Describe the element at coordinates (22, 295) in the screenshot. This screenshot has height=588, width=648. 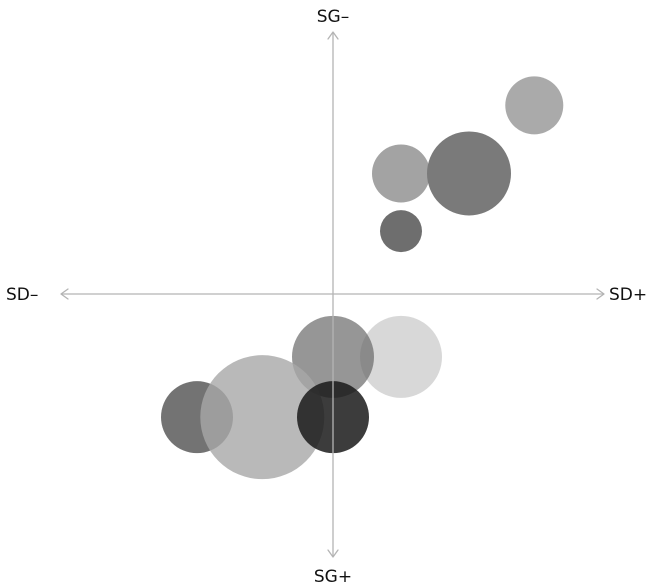
I see `x-axis-negative-label: SD–` at that location.